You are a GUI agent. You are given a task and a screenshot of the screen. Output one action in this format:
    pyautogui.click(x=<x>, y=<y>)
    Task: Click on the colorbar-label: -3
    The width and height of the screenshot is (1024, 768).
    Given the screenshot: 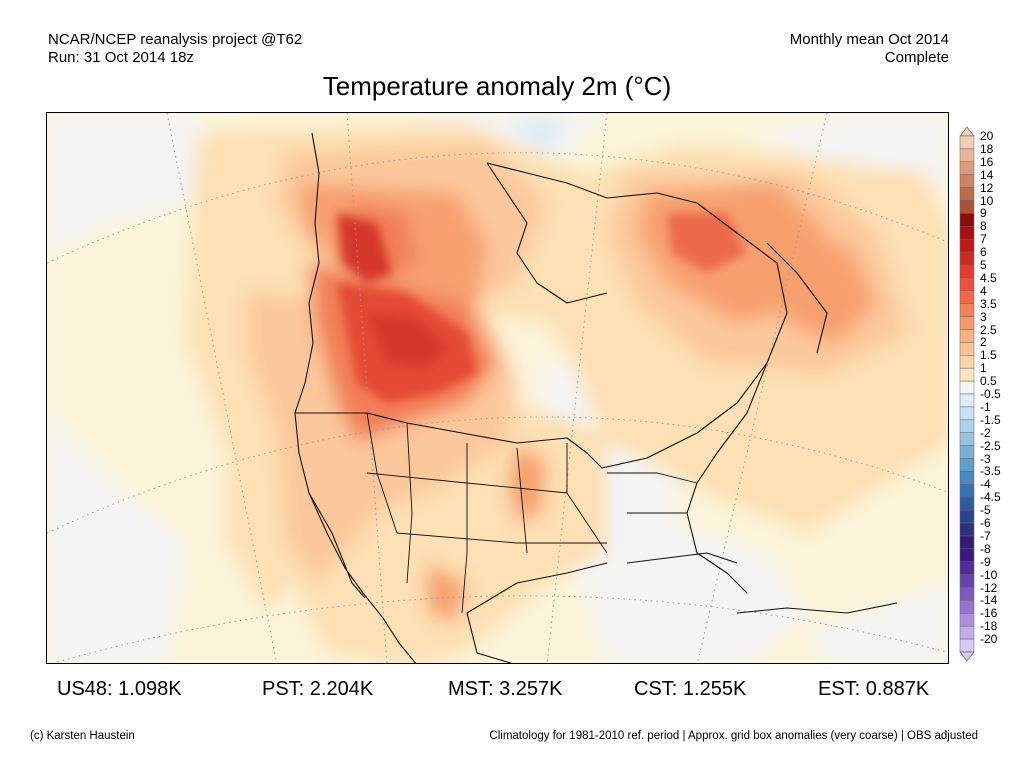 What is the action you would take?
    pyautogui.click(x=985, y=458)
    